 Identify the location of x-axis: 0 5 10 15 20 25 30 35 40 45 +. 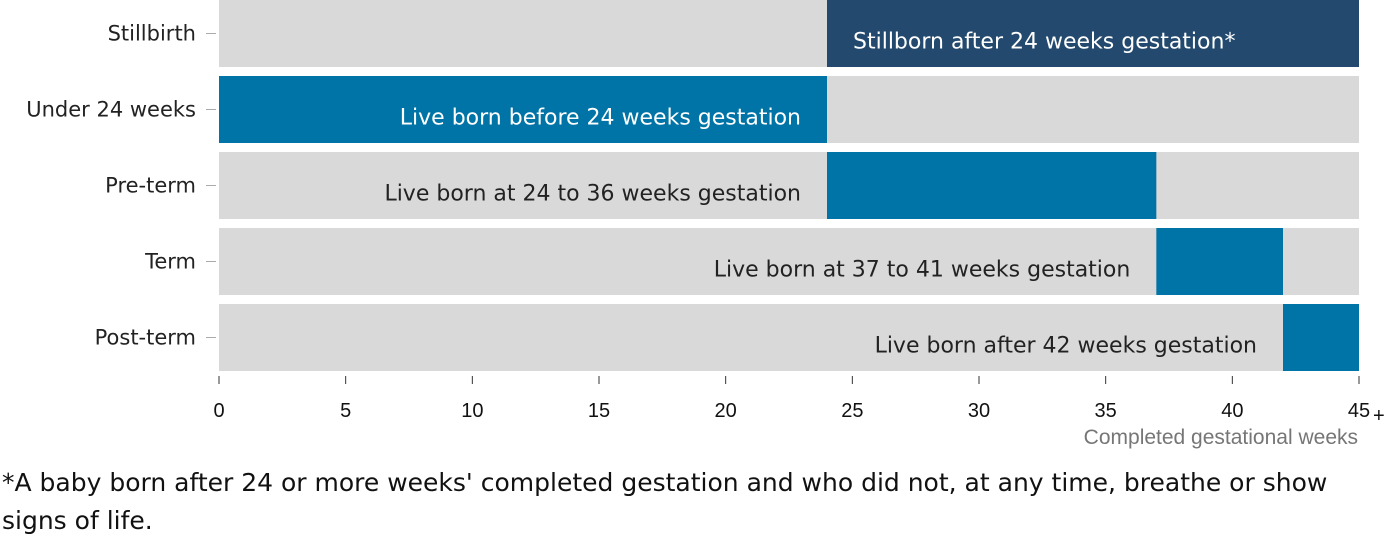
(799, 401).